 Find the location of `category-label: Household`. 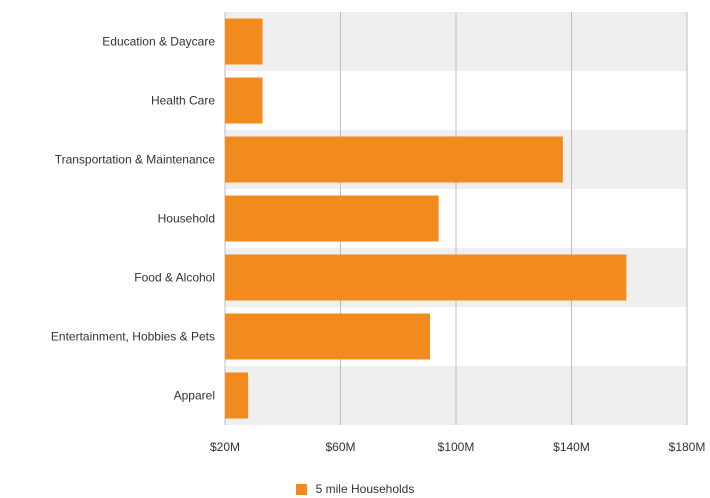

category-label: Household is located at coordinates (186, 219).